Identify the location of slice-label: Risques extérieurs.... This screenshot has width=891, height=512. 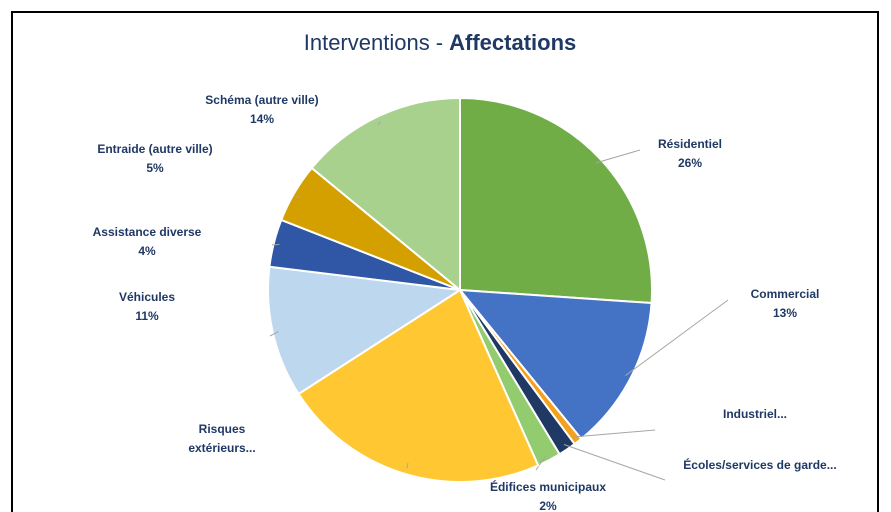
(221, 438).